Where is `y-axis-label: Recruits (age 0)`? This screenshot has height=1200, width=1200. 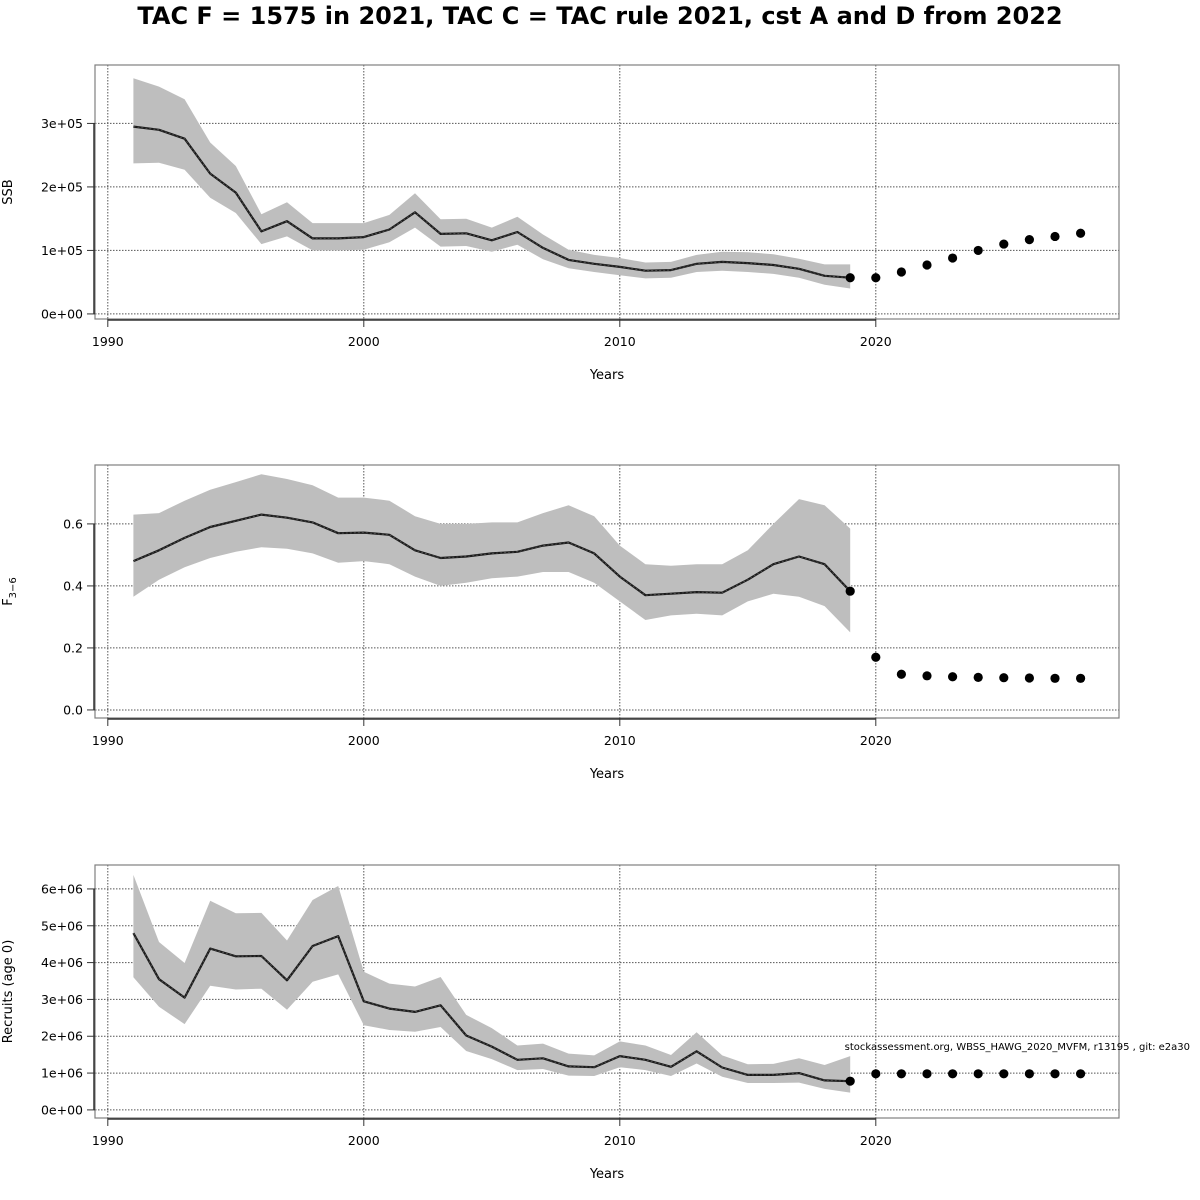 y-axis-label: Recruits (age 0) is located at coordinates (8, 992).